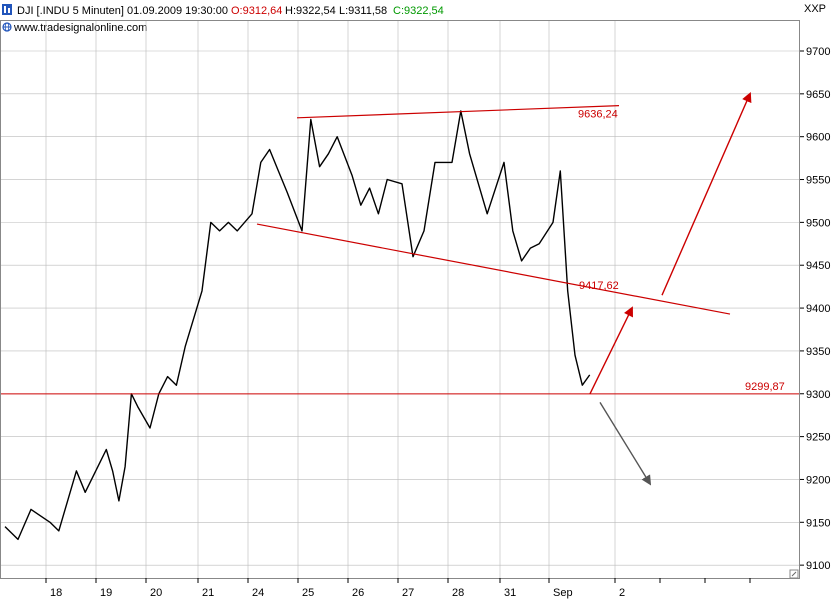 This screenshot has width=840, height=600. Describe the element at coordinates (7, 27) in the screenshot. I see `globe-icon` at that location.